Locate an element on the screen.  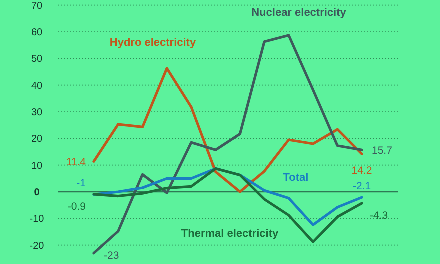
y-tick-label: 20 is located at coordinates (37, 140).